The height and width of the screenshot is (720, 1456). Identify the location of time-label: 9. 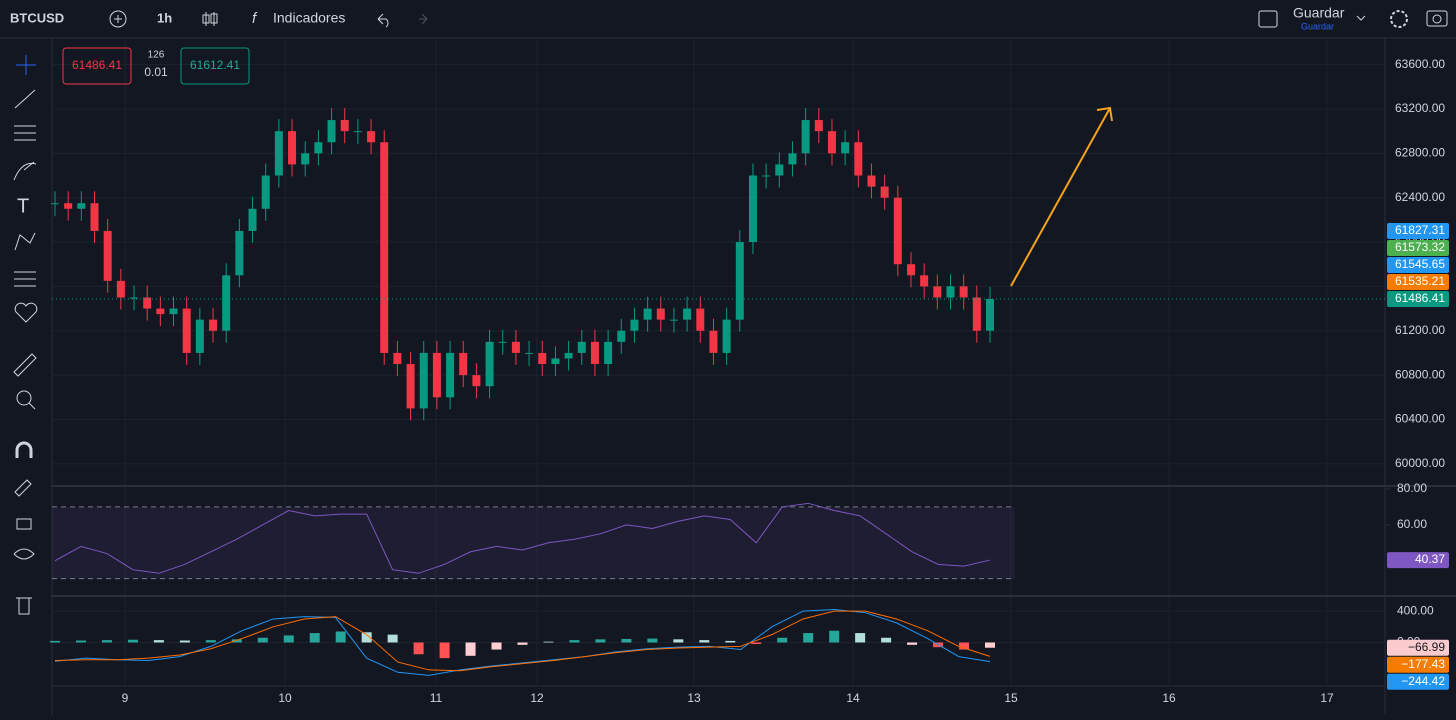
(125, 698).